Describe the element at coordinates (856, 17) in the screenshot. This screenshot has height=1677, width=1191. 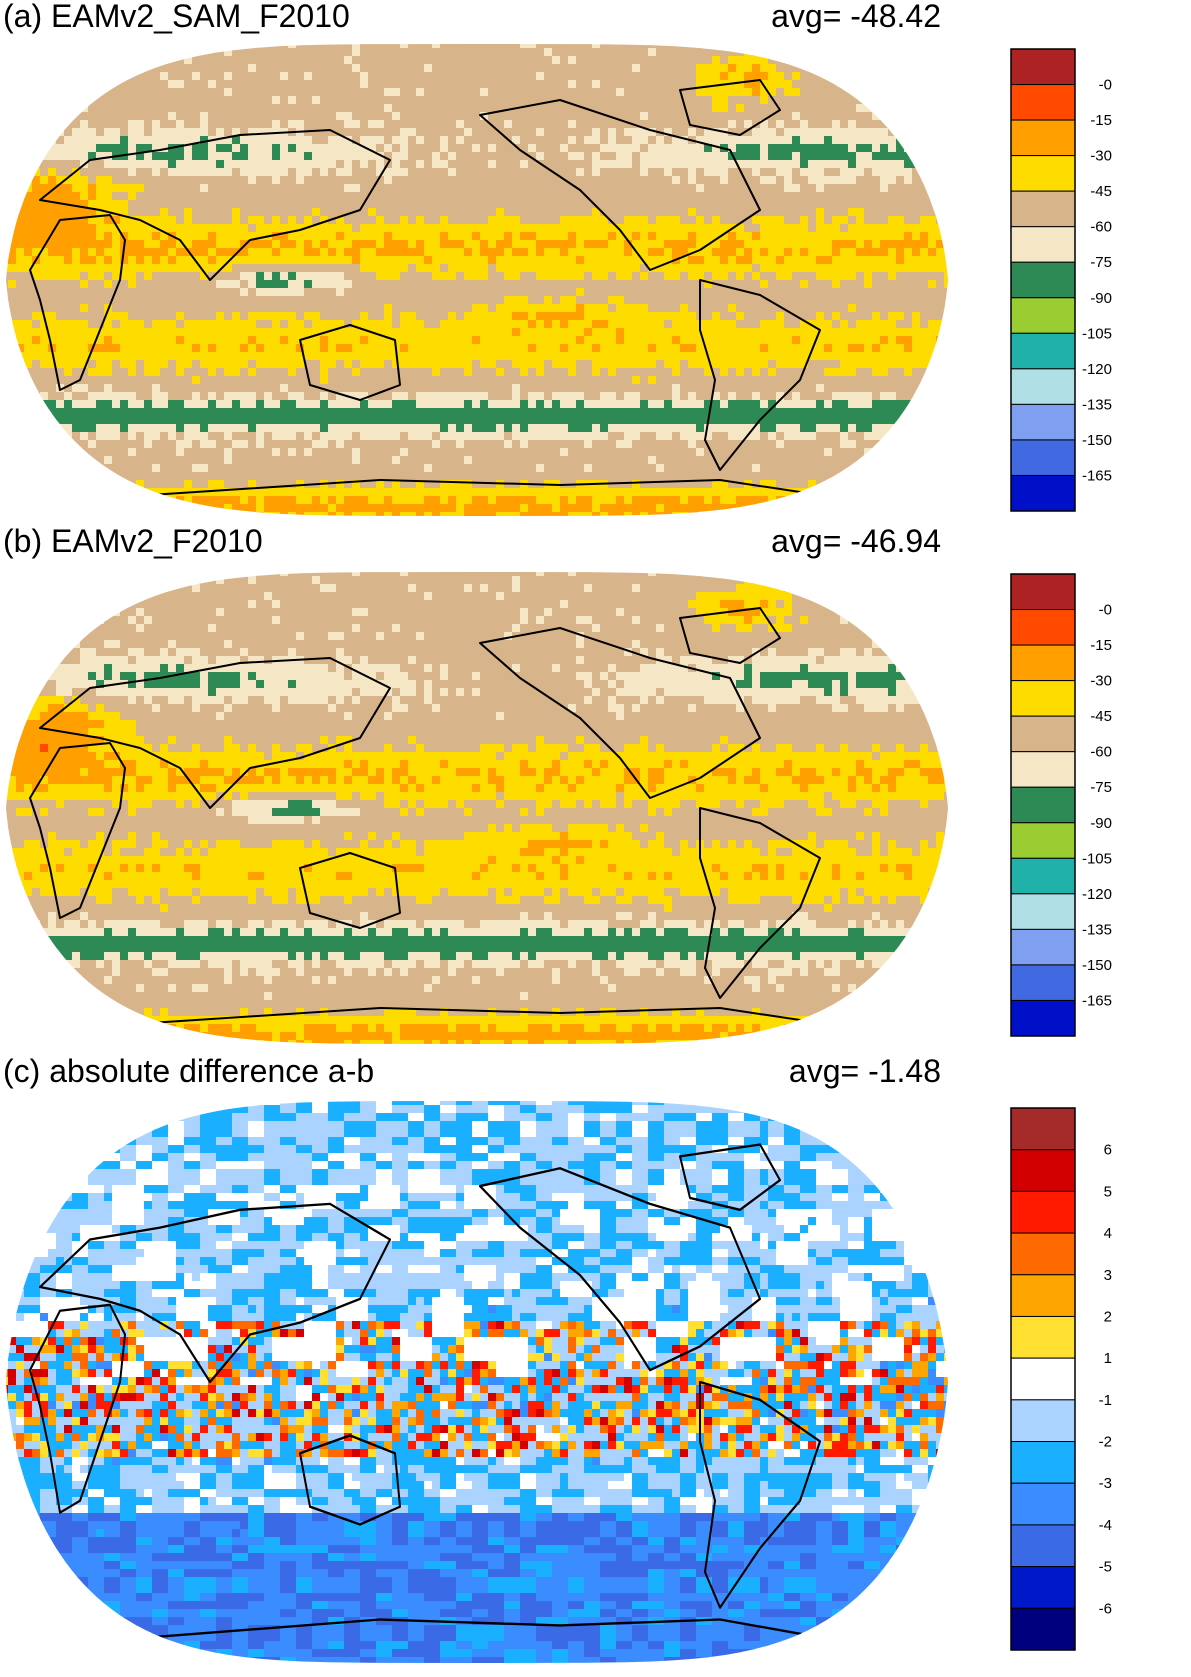
I see `panel-a-avg: avg= -48.42` at that location.